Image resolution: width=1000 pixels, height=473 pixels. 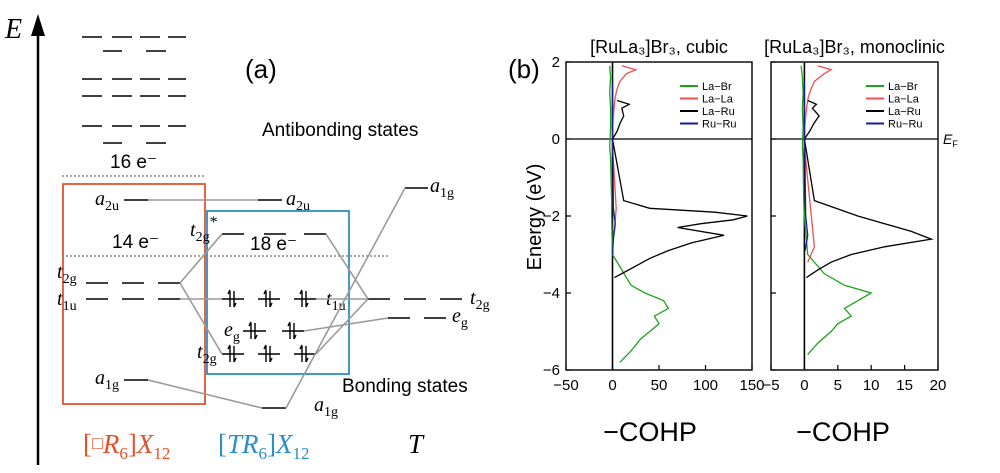 What do you see at coordinates (134, 90) in the screenshot?
I see `antibonding-levels` at bounding box center [134, 90].